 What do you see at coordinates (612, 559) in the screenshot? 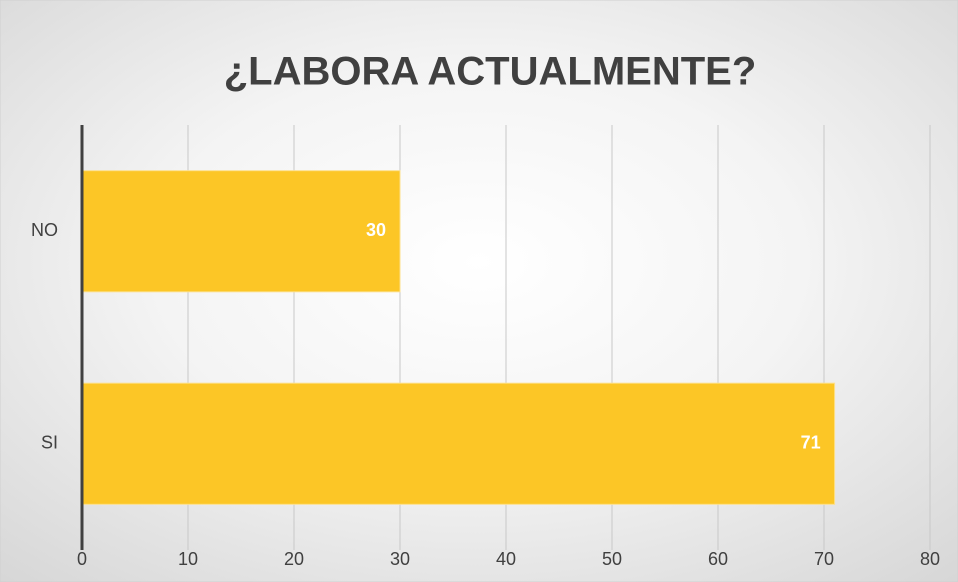
I see `x-tick-label: 50` at bounding box center [612, 559].